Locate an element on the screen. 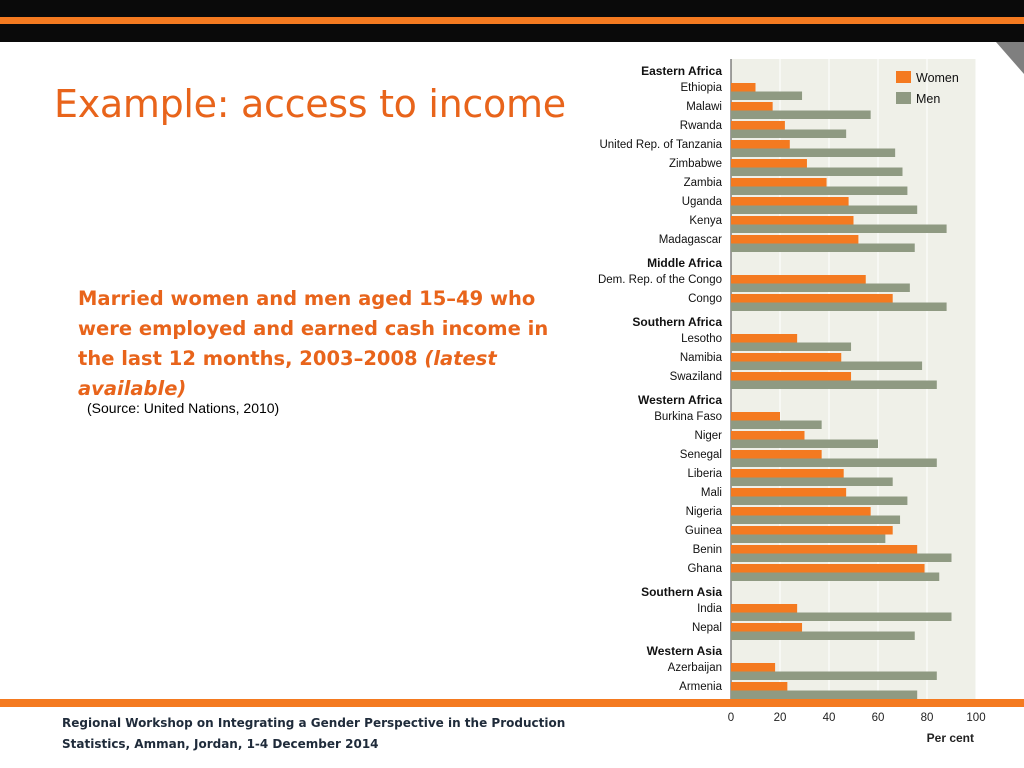 The image size is (1024, 768). country-label: Uganda is located at coordinates (702, 202).